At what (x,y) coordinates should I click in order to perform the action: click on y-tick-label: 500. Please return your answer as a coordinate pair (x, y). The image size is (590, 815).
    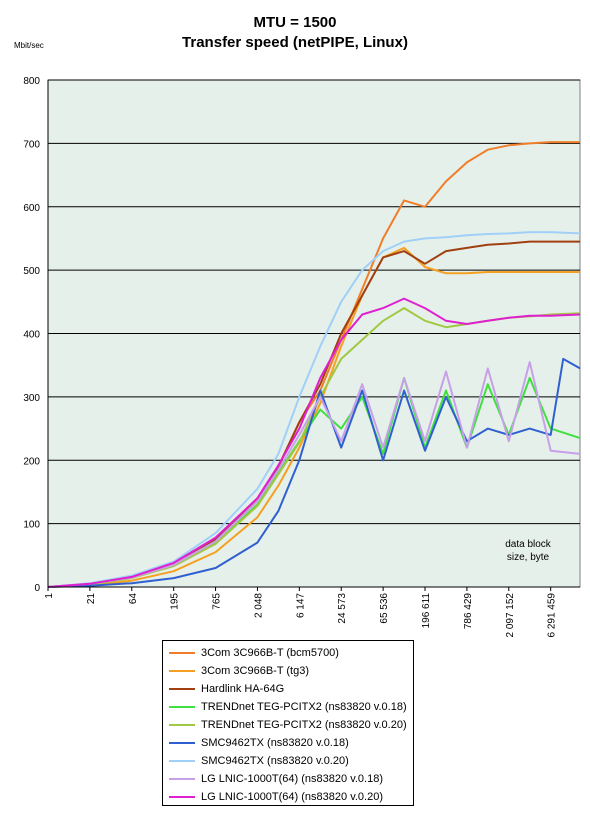
    Looking at the image, I should click on (31, 271).